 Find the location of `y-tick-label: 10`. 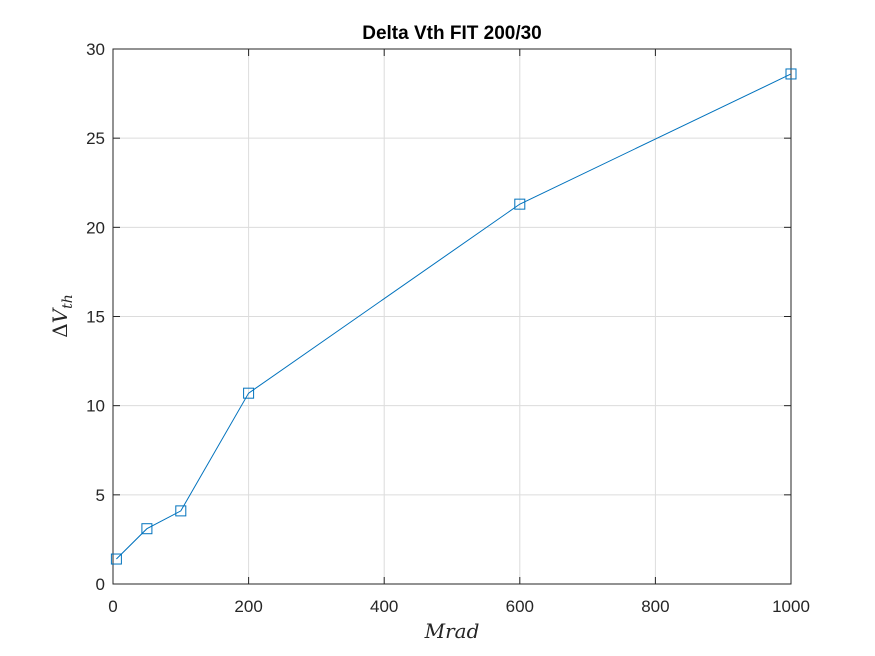

y-tick-label: 10 is located at coordinates (95, 406).